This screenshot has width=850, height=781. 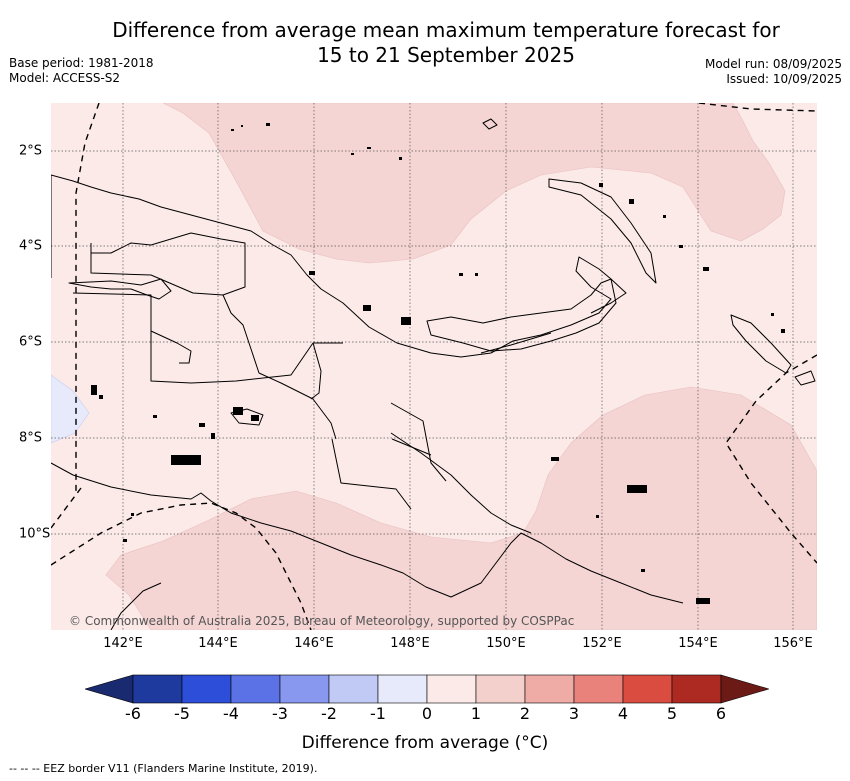 What do you see at coordinates (280, 713) in the screenshot?
I see `colorbar-tick-label: -3` at bounding box center [280, 713].